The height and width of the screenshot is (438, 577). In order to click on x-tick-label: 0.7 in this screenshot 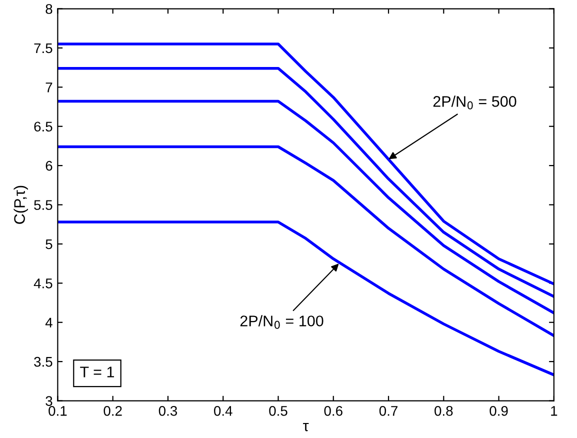, I will do `click(388, 411)`.